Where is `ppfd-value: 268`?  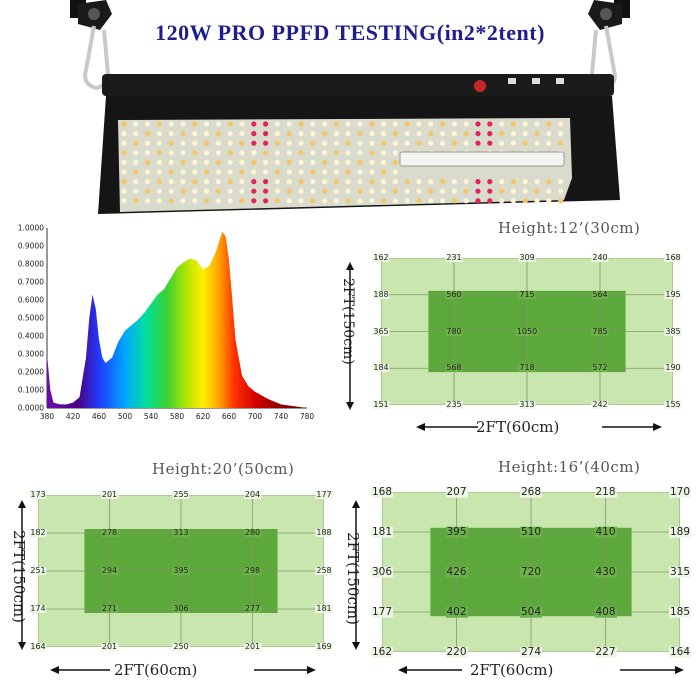 ppfd-value: 268 is located at coordinates (531, 491).